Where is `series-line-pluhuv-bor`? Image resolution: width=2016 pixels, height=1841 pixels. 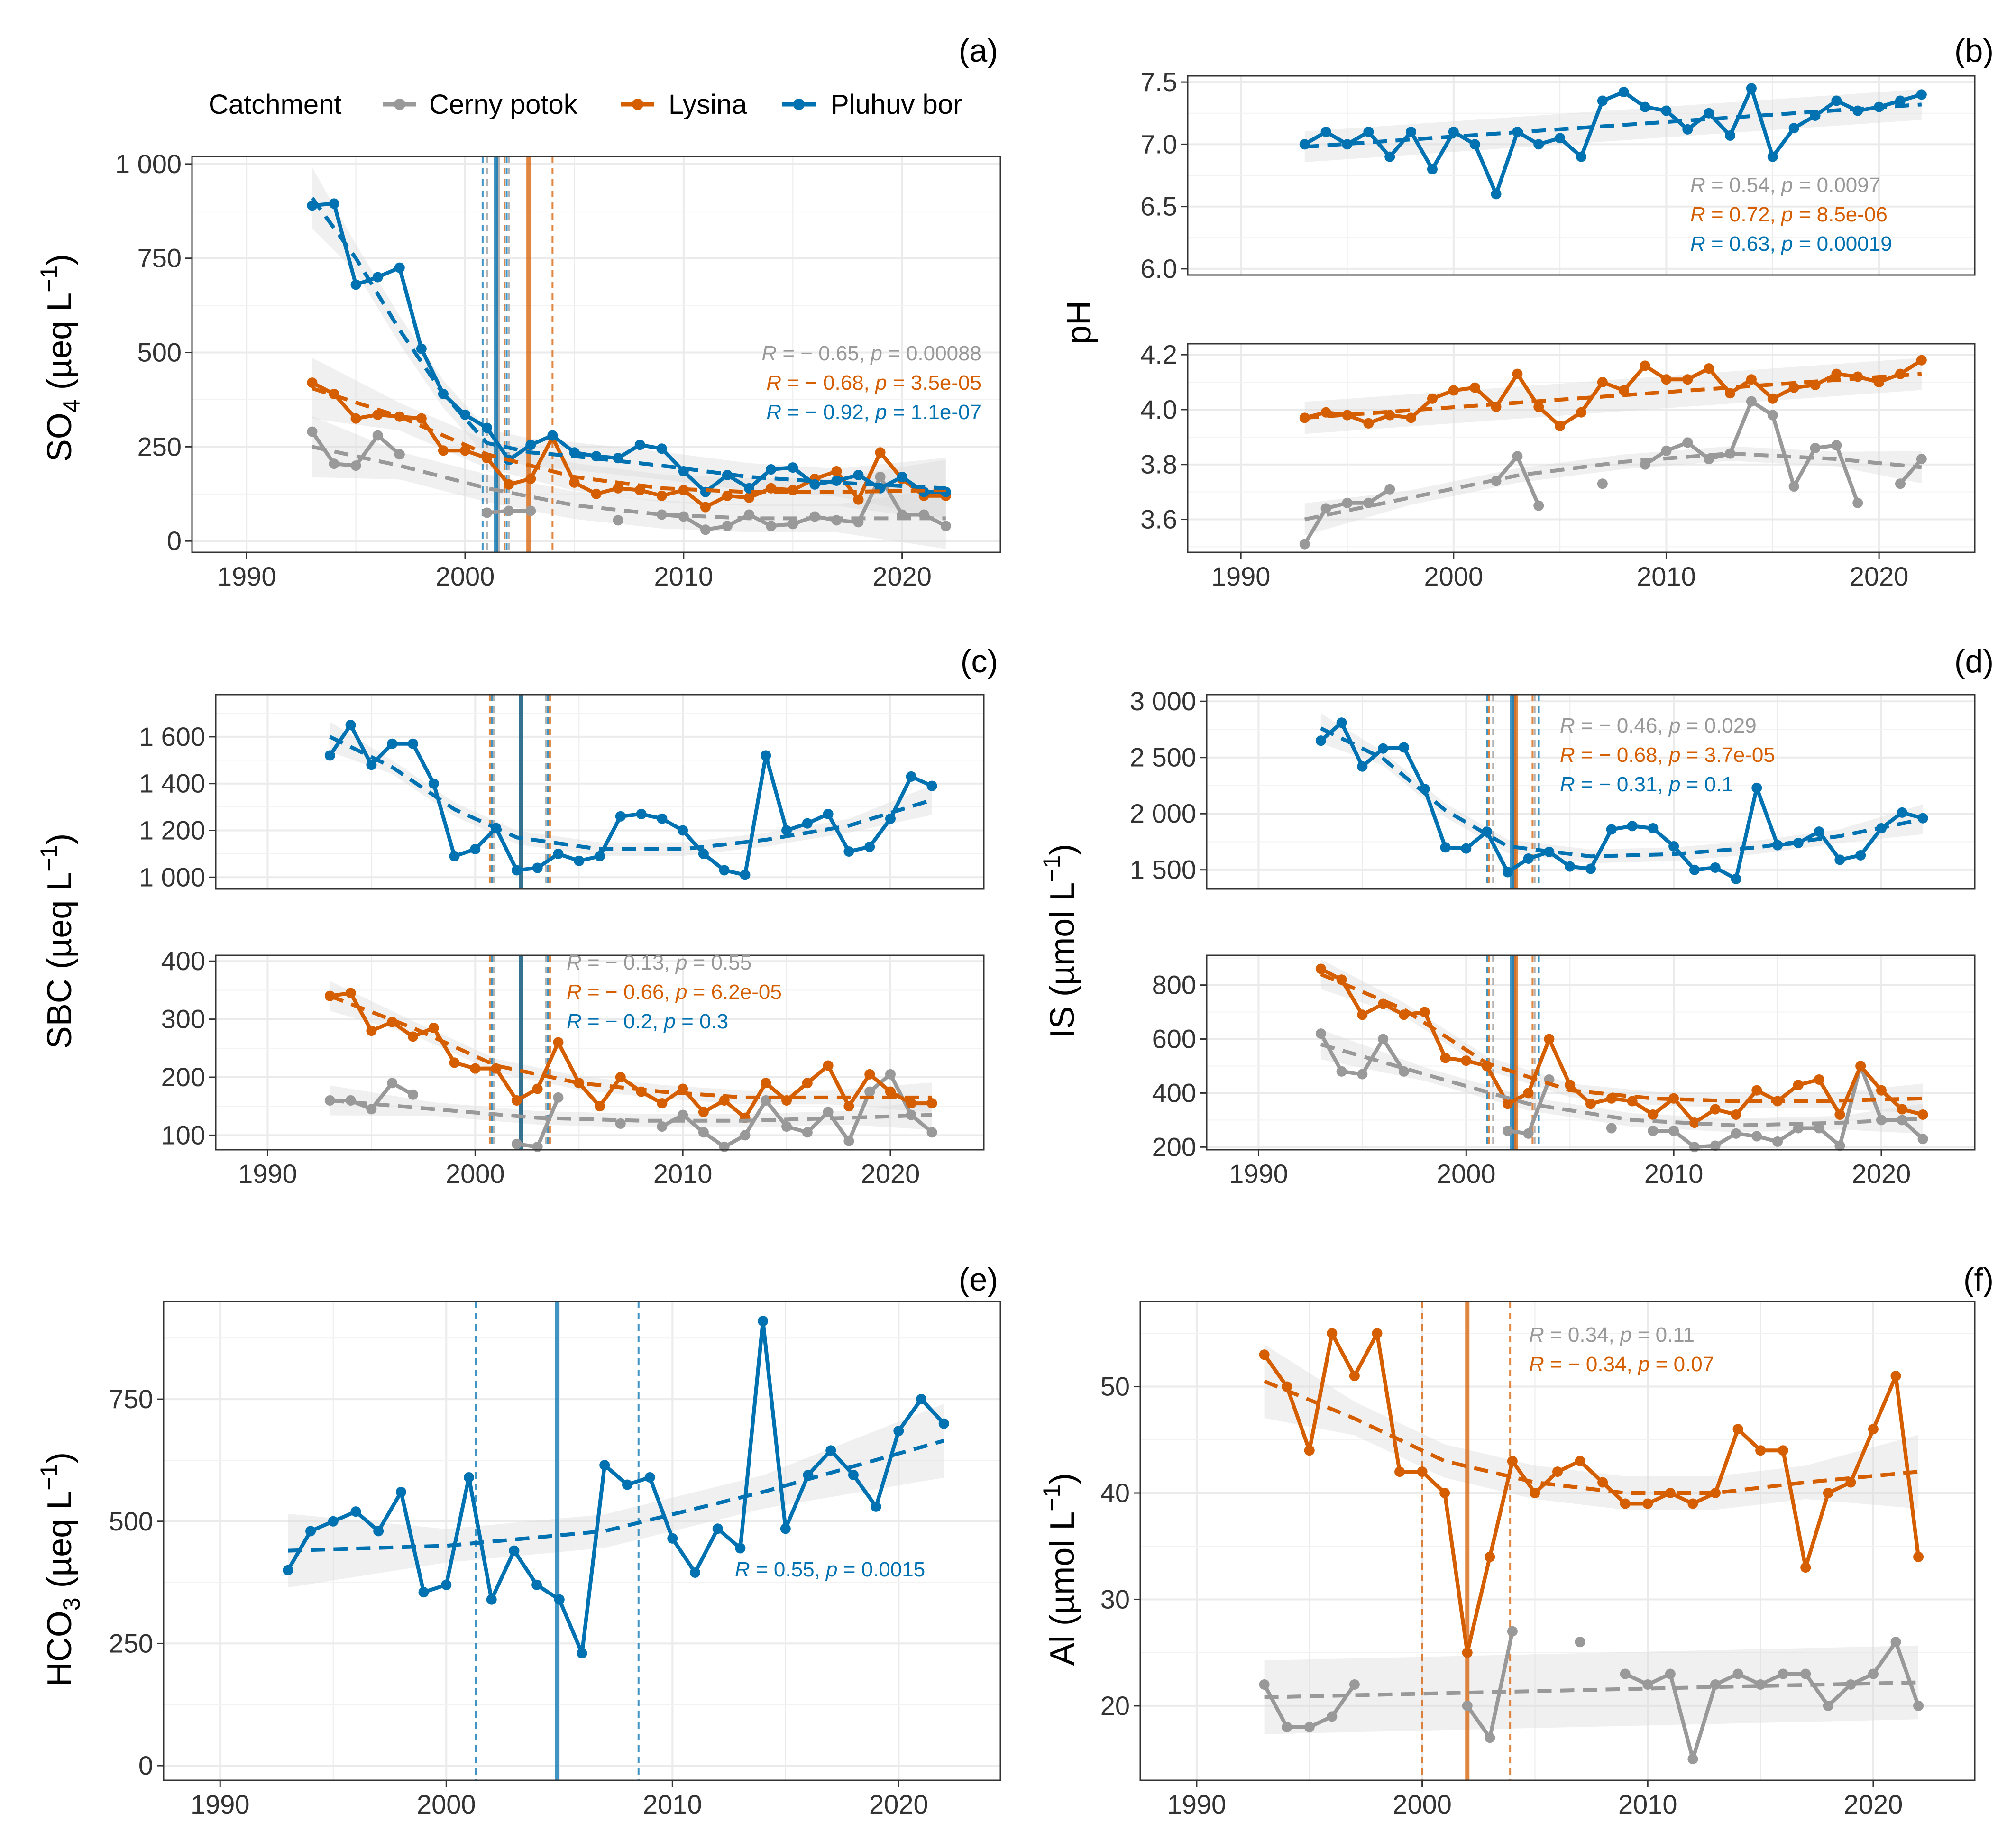
series-line-pluhuv-bor is located at coordinates (615, 1488).